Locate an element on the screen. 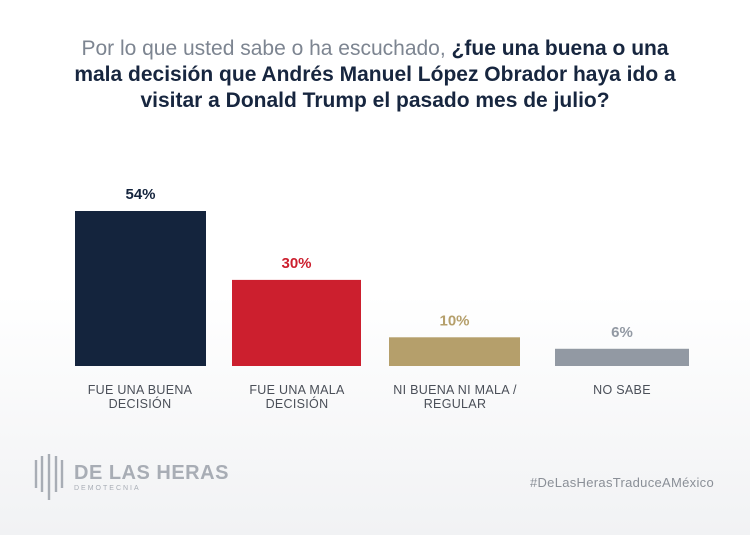 Image resolution: width=750 pixels, height=535 pixels. category-label-2: NI BUENA NI MALA / REGULAR is located at coordinates (455, 397).